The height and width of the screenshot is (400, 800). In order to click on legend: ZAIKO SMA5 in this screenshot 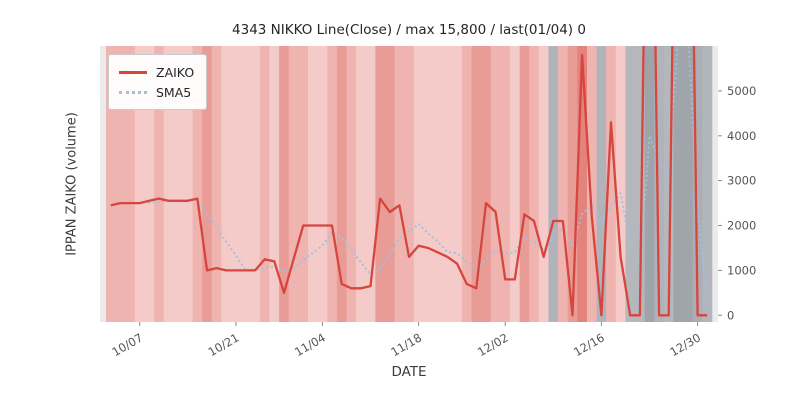, I will do `click(158, 82)`.